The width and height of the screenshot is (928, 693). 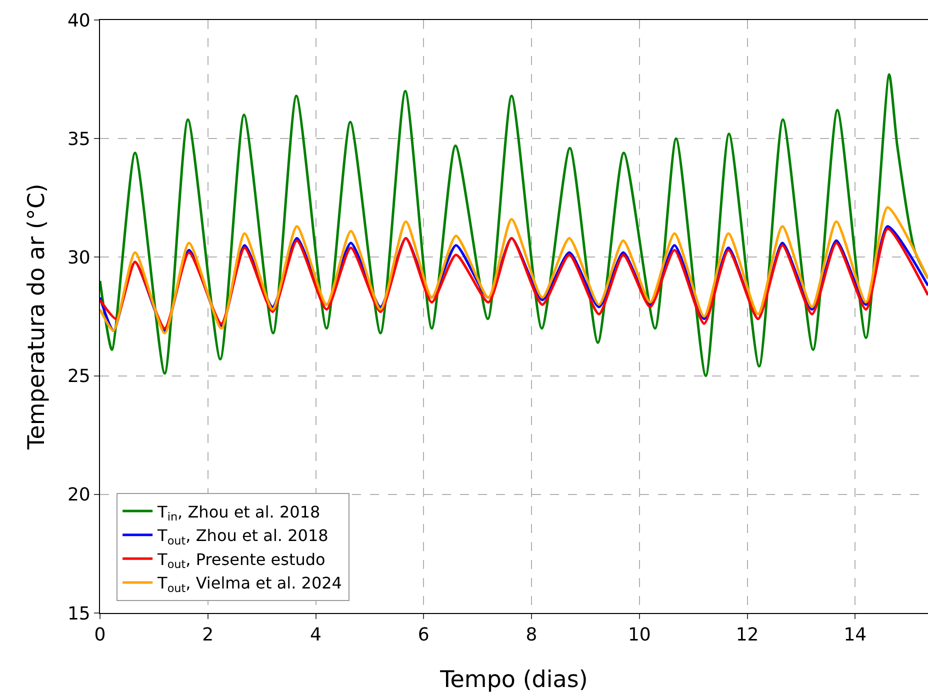 What do you see at coordinates (100, 635) in the screenshot?
I see `x-tick-label: 0` at bounding box center [100, 635].